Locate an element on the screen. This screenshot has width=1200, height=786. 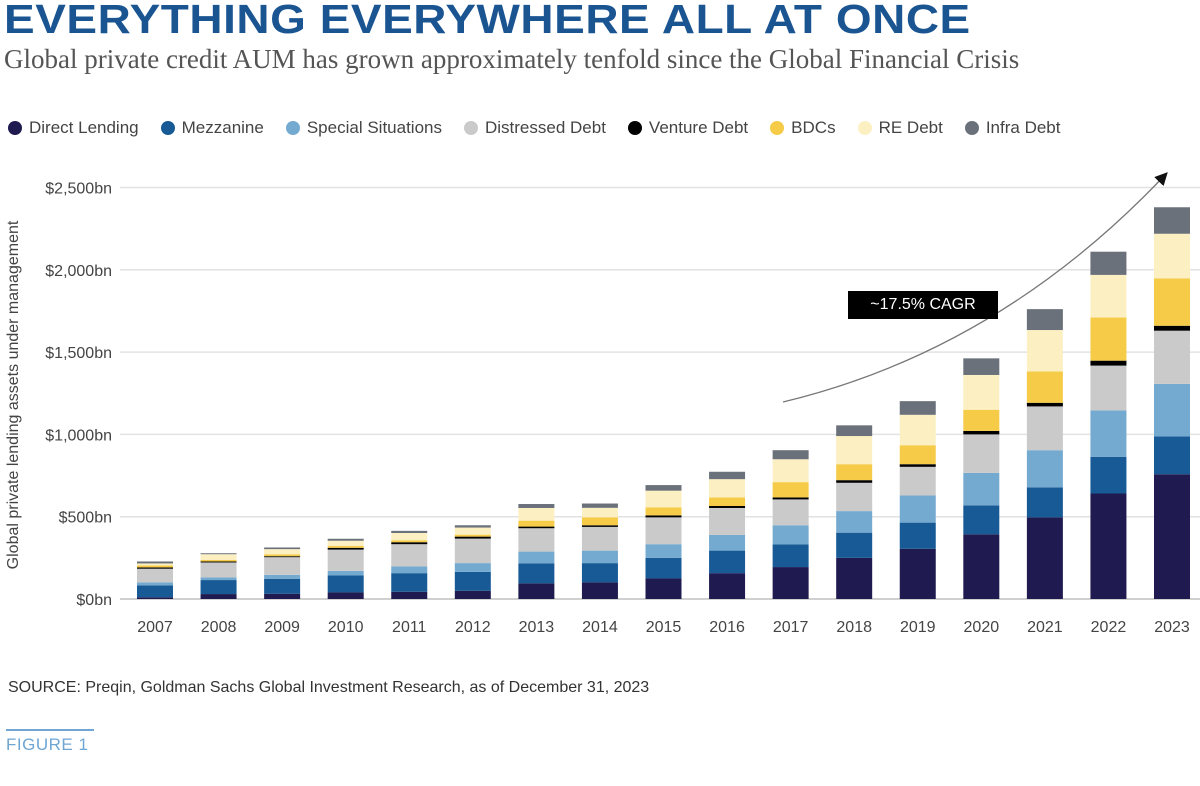
x-tick-label: 2014 is located at coordinates (600, 627).